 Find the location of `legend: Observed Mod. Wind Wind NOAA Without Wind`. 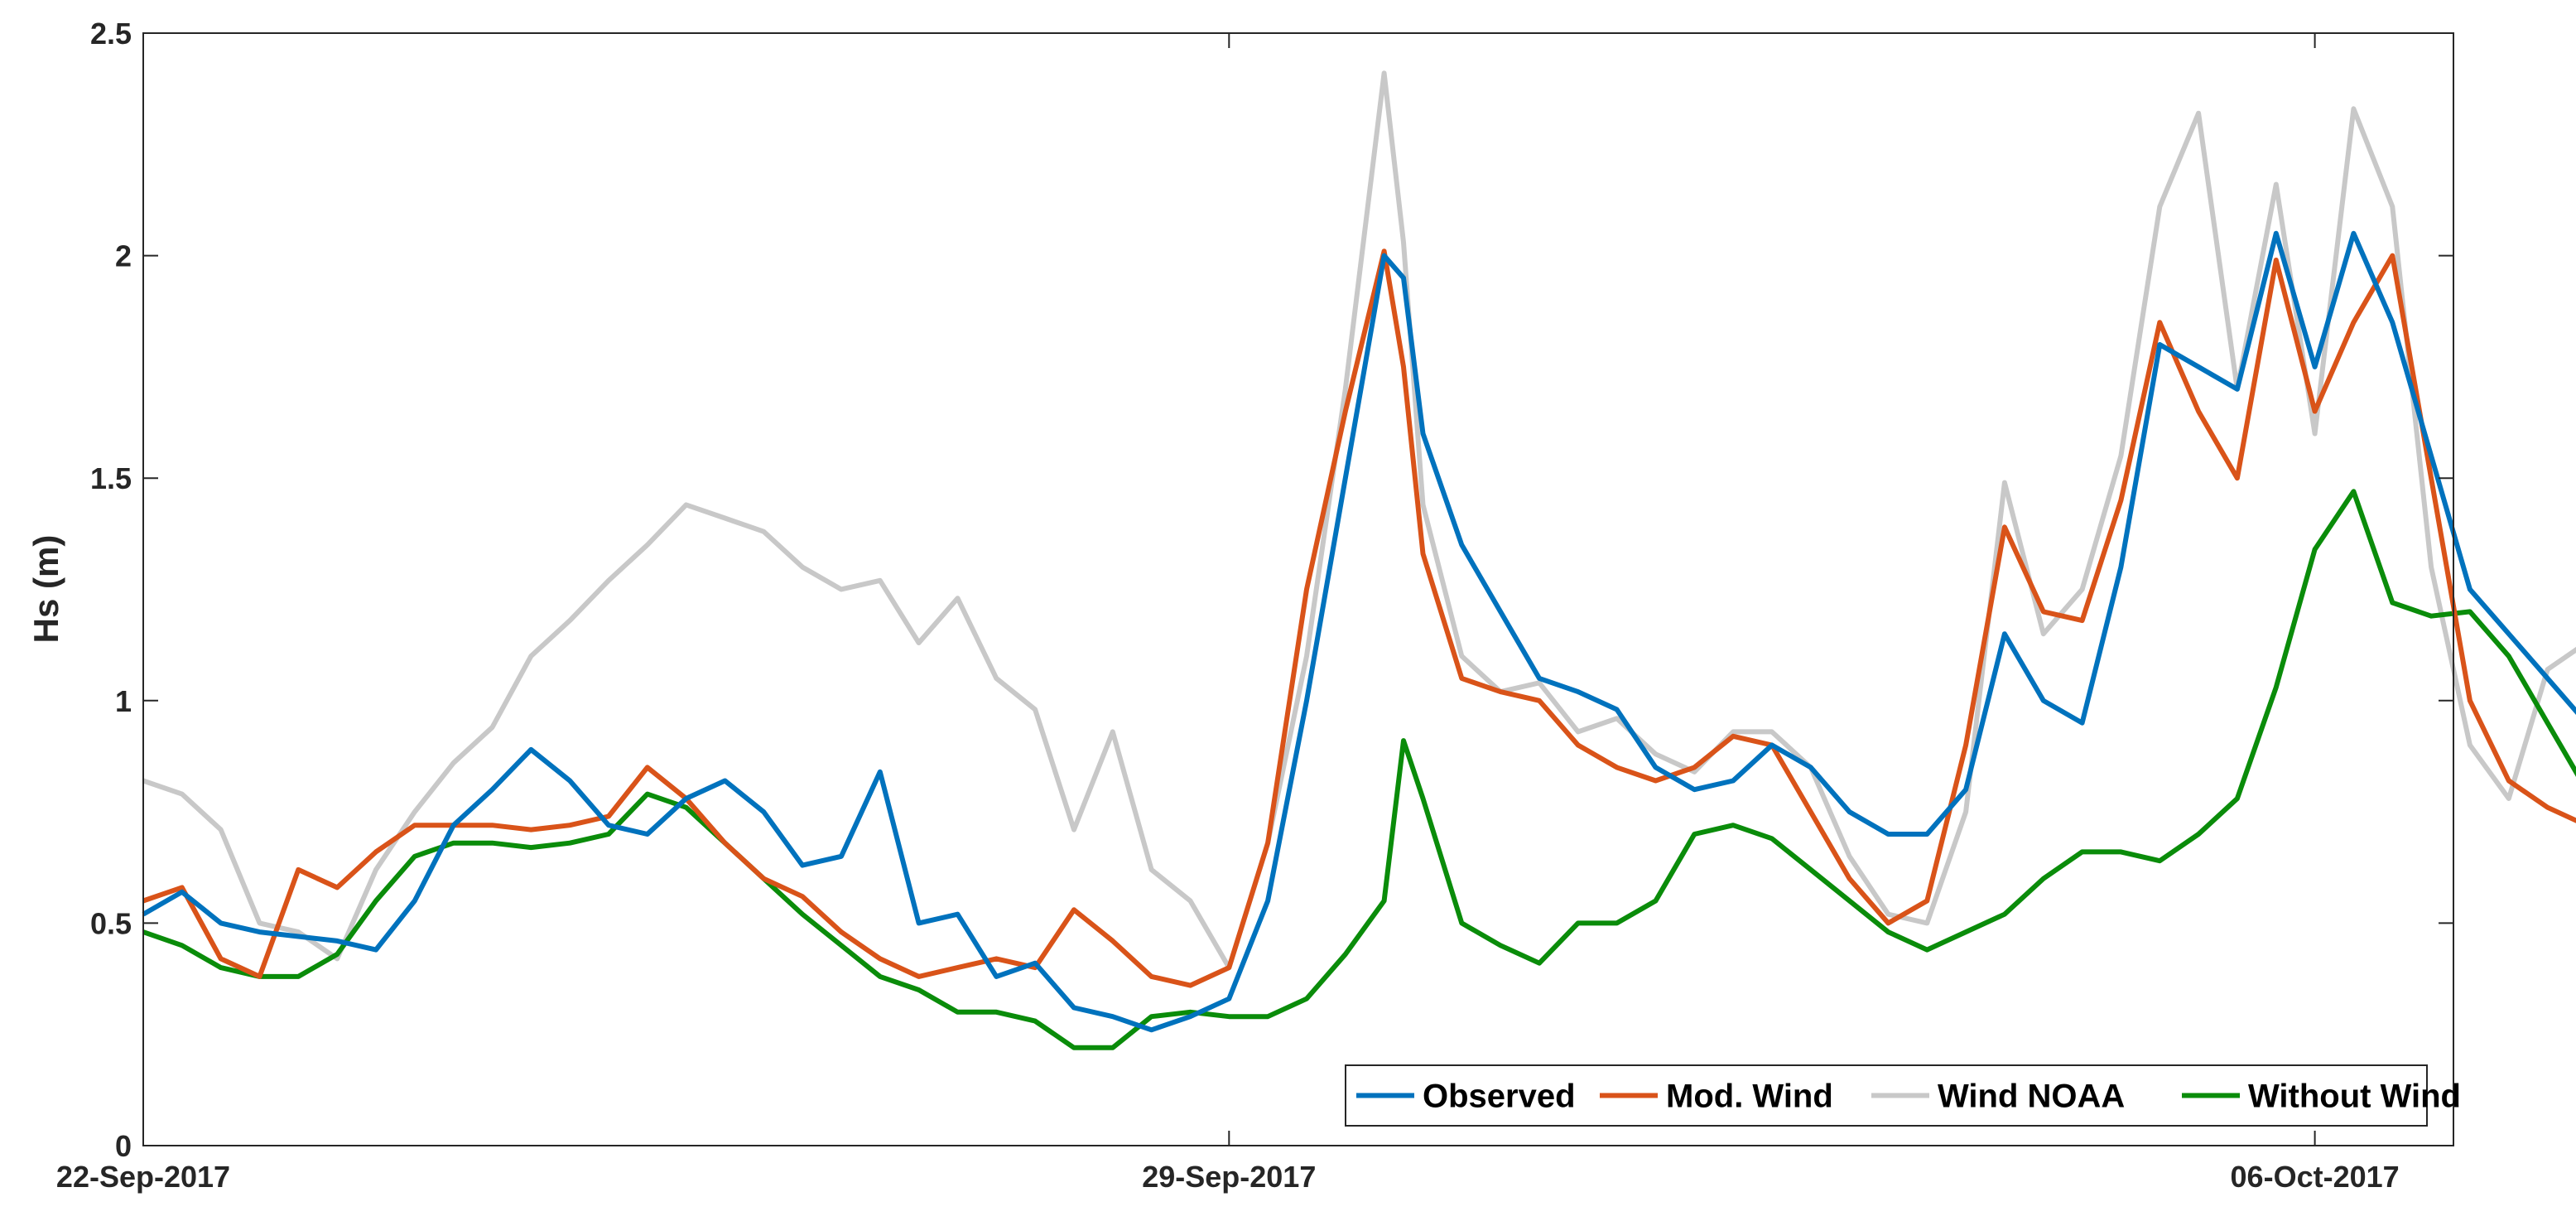

legend: Observed Mod. Wind Wind NOAA Without Wind is located at coordinates (1903, 1095).